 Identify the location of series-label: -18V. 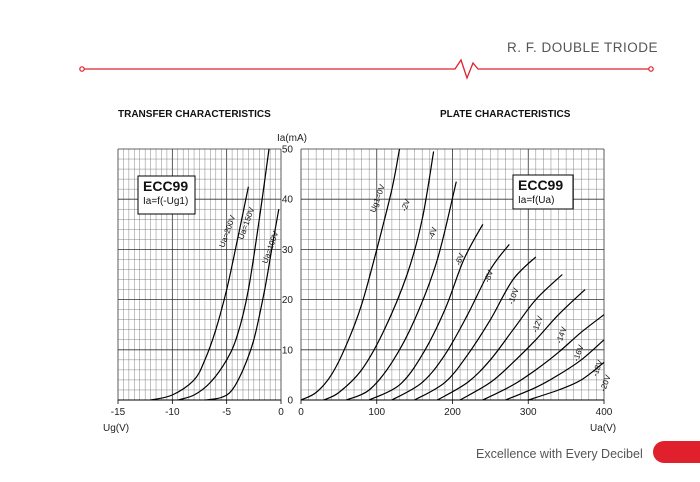
(597, 368).